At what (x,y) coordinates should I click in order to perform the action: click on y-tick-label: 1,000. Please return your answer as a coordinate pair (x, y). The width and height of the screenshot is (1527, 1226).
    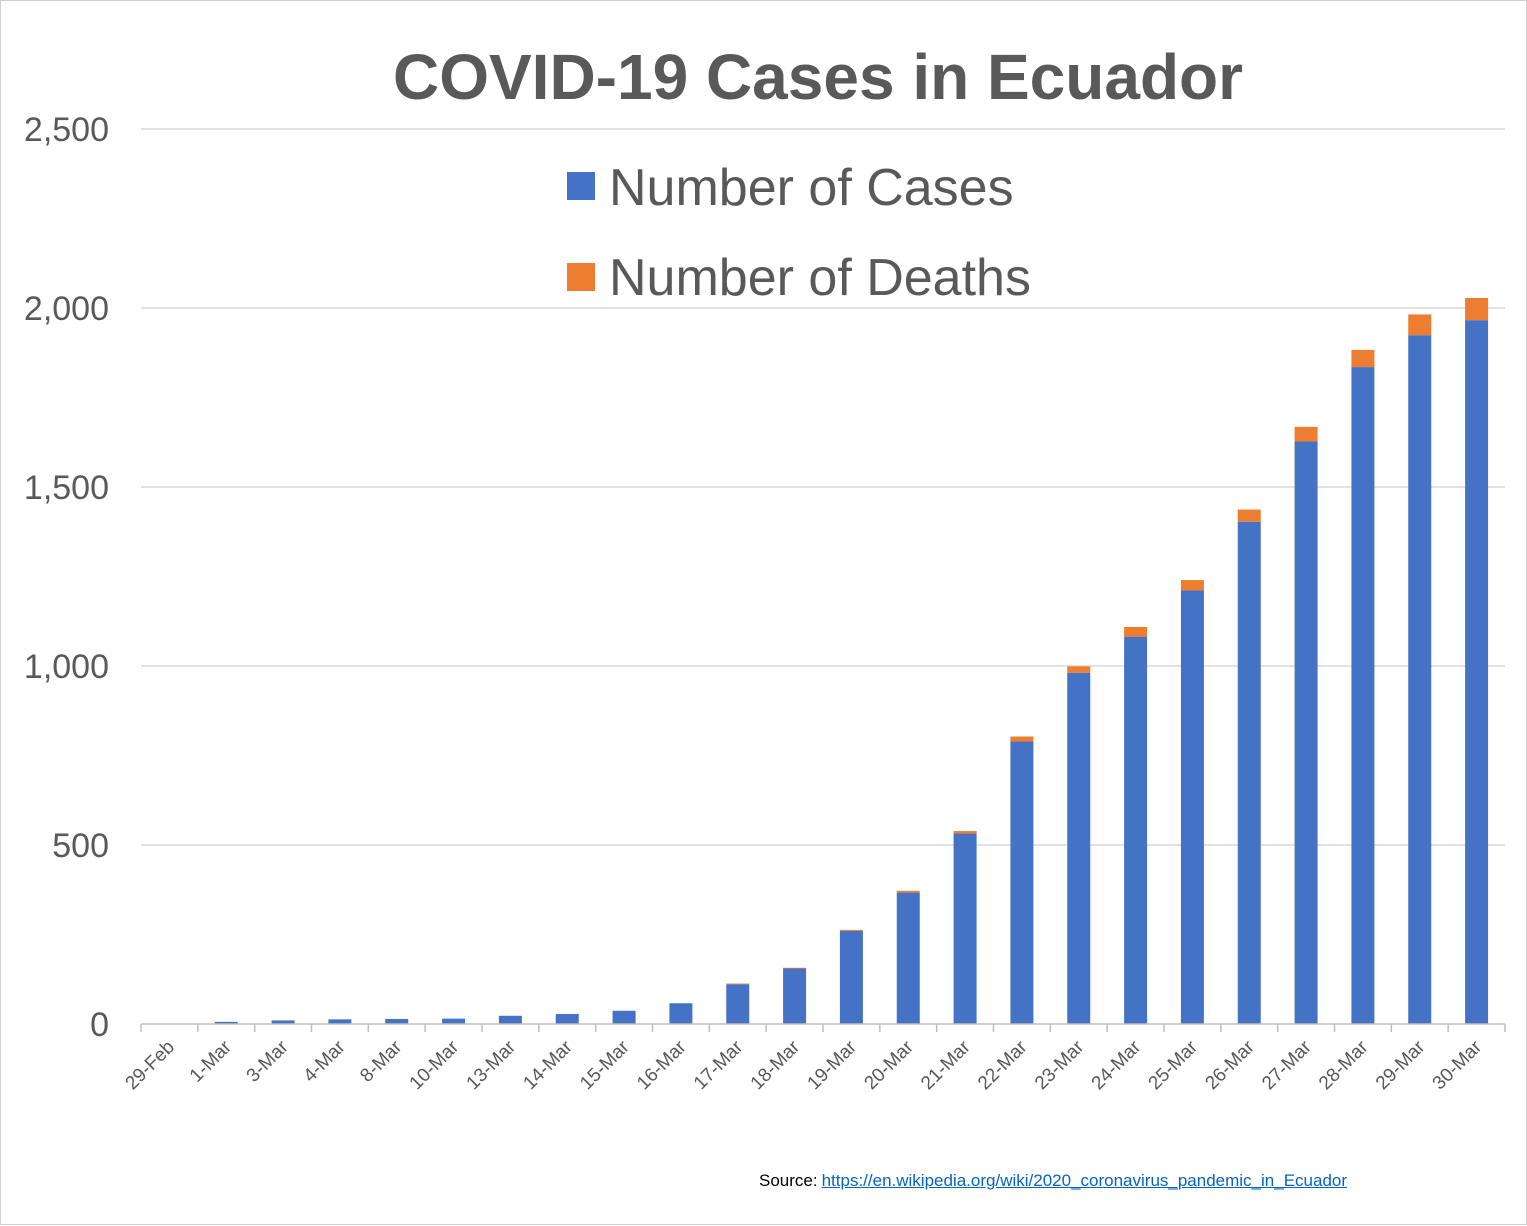
    Looking at the image, I should click on (66, 667).